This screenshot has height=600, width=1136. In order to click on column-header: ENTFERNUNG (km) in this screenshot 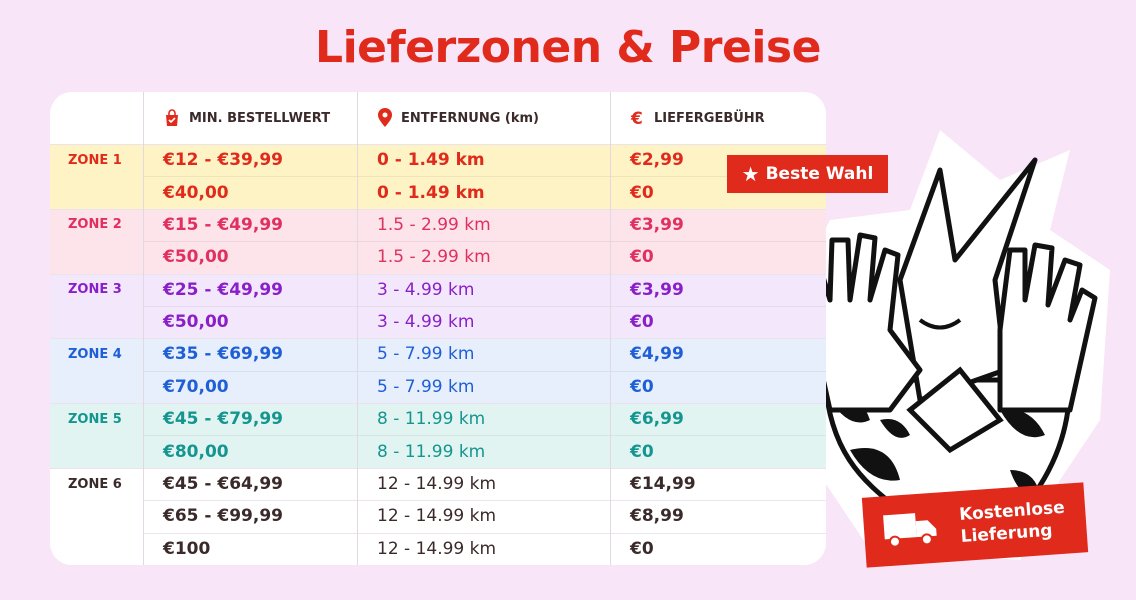, I will do `click(458, 118)`.